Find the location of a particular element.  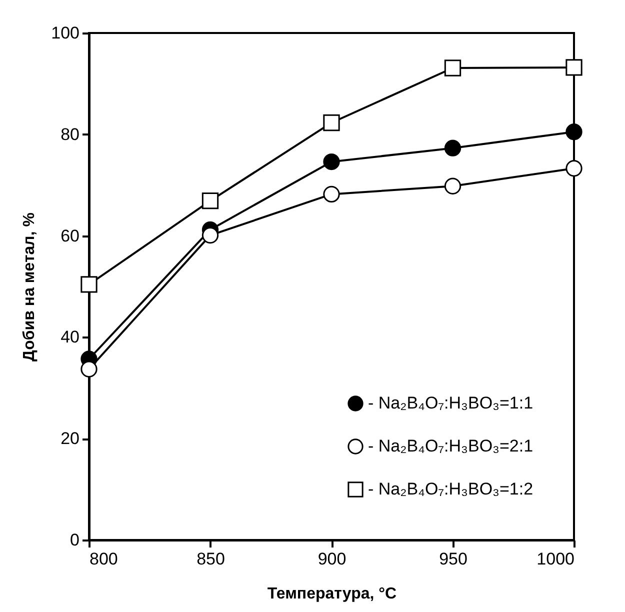

y-tick-label: 100 is located at coordinates (65, 33).